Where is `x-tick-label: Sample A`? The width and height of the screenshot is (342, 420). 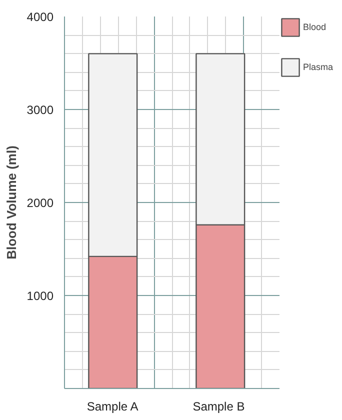 x-tick-label: Sample A is located at coordinates (112, 407).